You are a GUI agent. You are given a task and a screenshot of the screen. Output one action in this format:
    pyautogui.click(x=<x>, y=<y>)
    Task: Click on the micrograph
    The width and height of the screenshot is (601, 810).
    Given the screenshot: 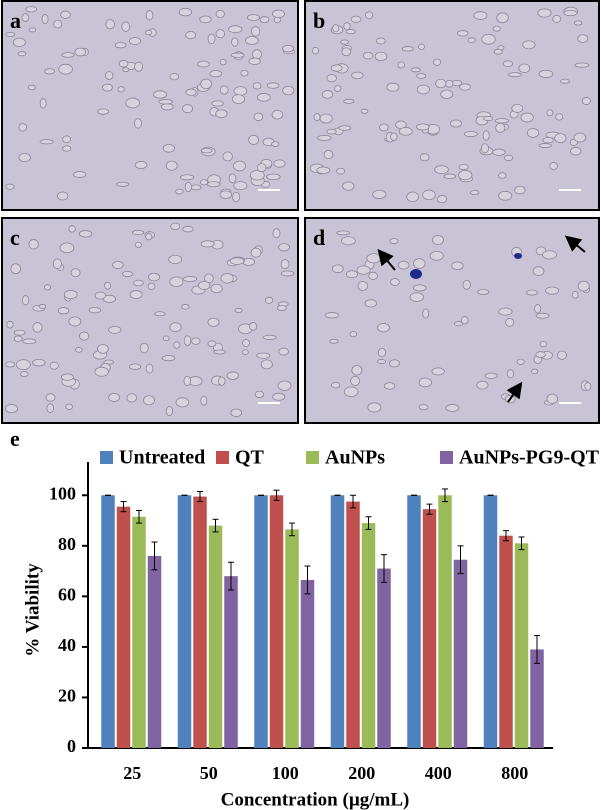 What is the action you would take?
    pyautogui.click(x=150, y=320)
    